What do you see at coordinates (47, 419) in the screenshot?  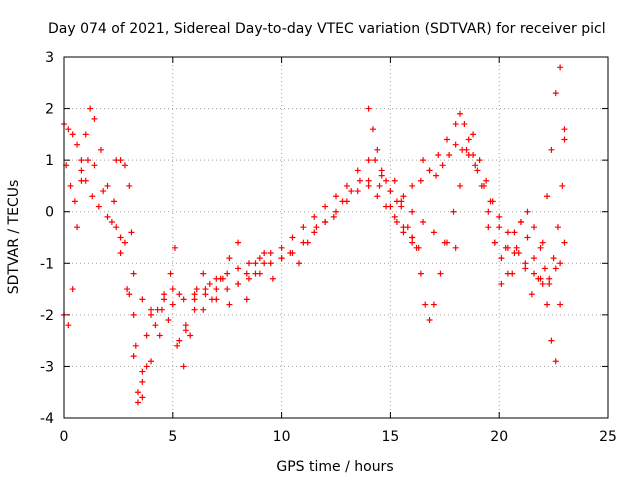 I see `y-tick-label: -4` at bounding box center [47, 419].